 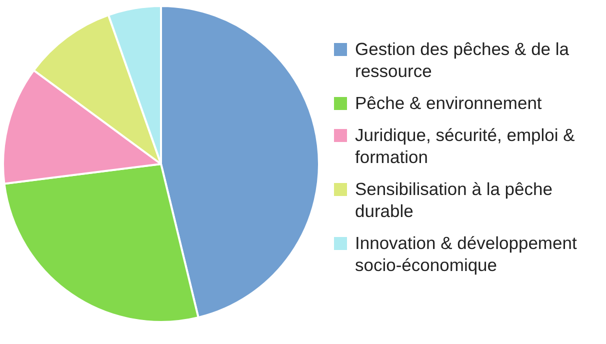 What do you see at coordinates (448, 103) in the screenshot?
I see `legend-label: Pêche & environnement` at bounding box center [448, 103].